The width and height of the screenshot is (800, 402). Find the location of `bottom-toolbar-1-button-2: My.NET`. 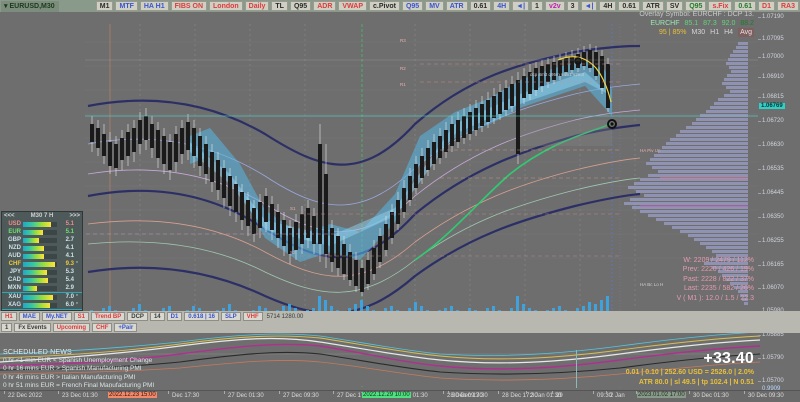

bottom-toolbar-1-button-2: My.NET is located at coordinates (57, 316).